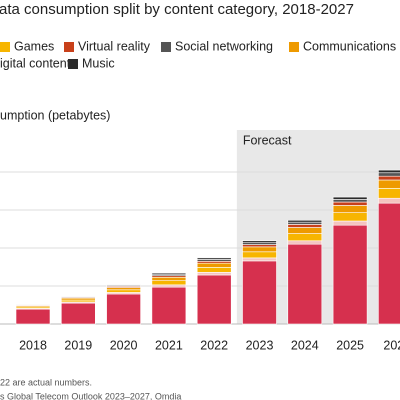 Image resolution: width=400 pixels, height=400 pixels. Describe the element at coordinates (46, 382) in the screenshot. I see `footnote: 22 are actual numbers.` at that location.